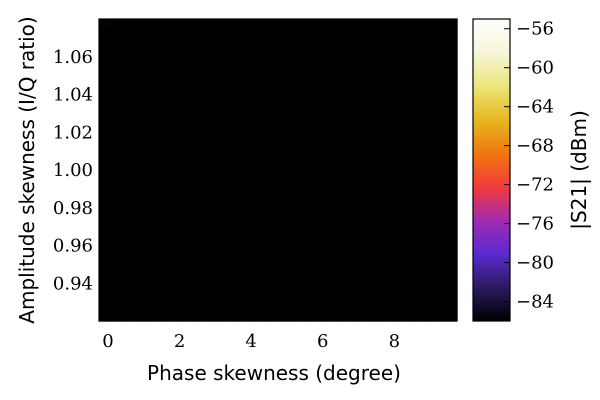 This screenshot has height=400, width=600. Describe the element at coordinates (179, 341) in the screenshot. I see `x-tick-label: 2` at that location.